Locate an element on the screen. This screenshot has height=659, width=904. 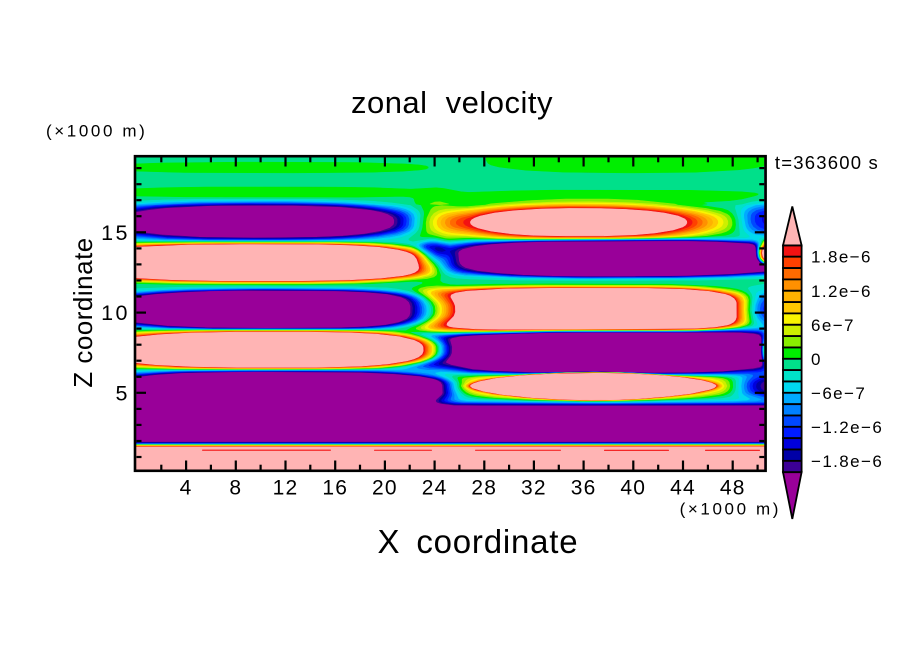
svg-text: 16 is located at coordinates (335, 488).